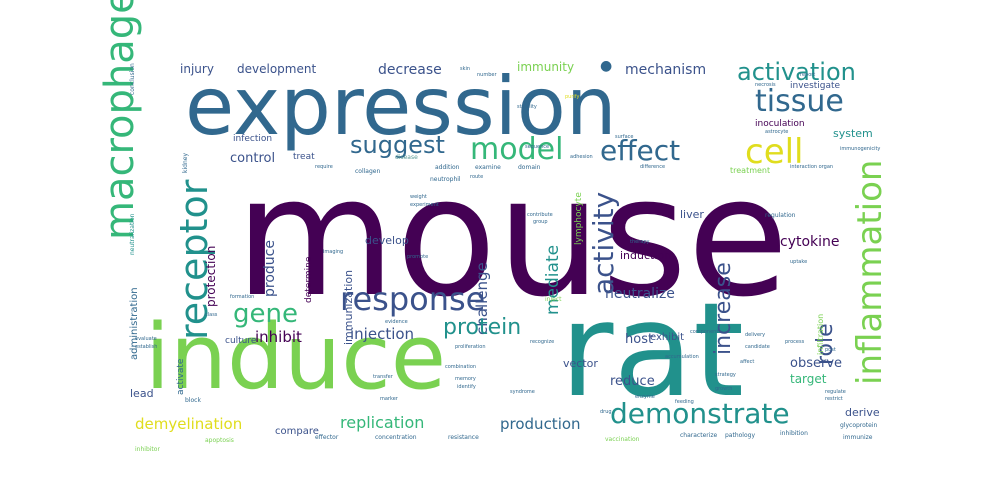 The width and height of the screenshot is (1000, 500). Describe the element at coordinates (853, 133) in the screenshot. I see `word-system: system` at that location.